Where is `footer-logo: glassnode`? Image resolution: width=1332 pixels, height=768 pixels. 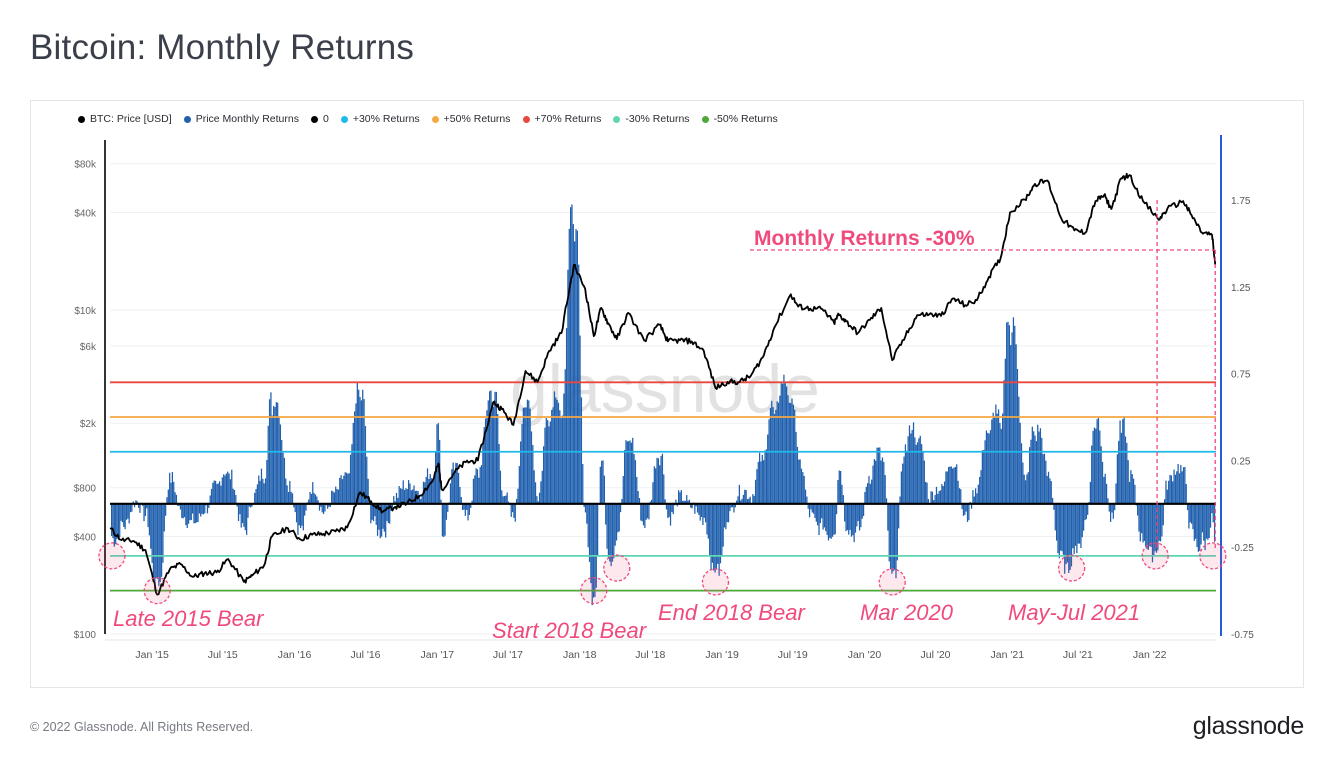
footer-logo: glassnode is located at coordinates (1248, 726).